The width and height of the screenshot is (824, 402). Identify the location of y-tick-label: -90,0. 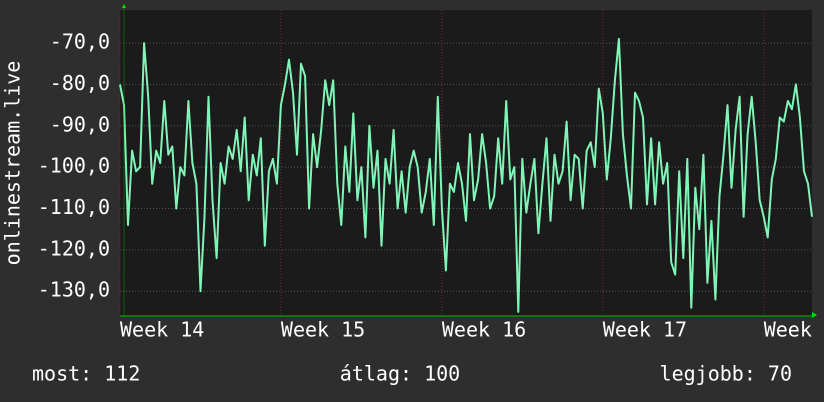
(80, 124).